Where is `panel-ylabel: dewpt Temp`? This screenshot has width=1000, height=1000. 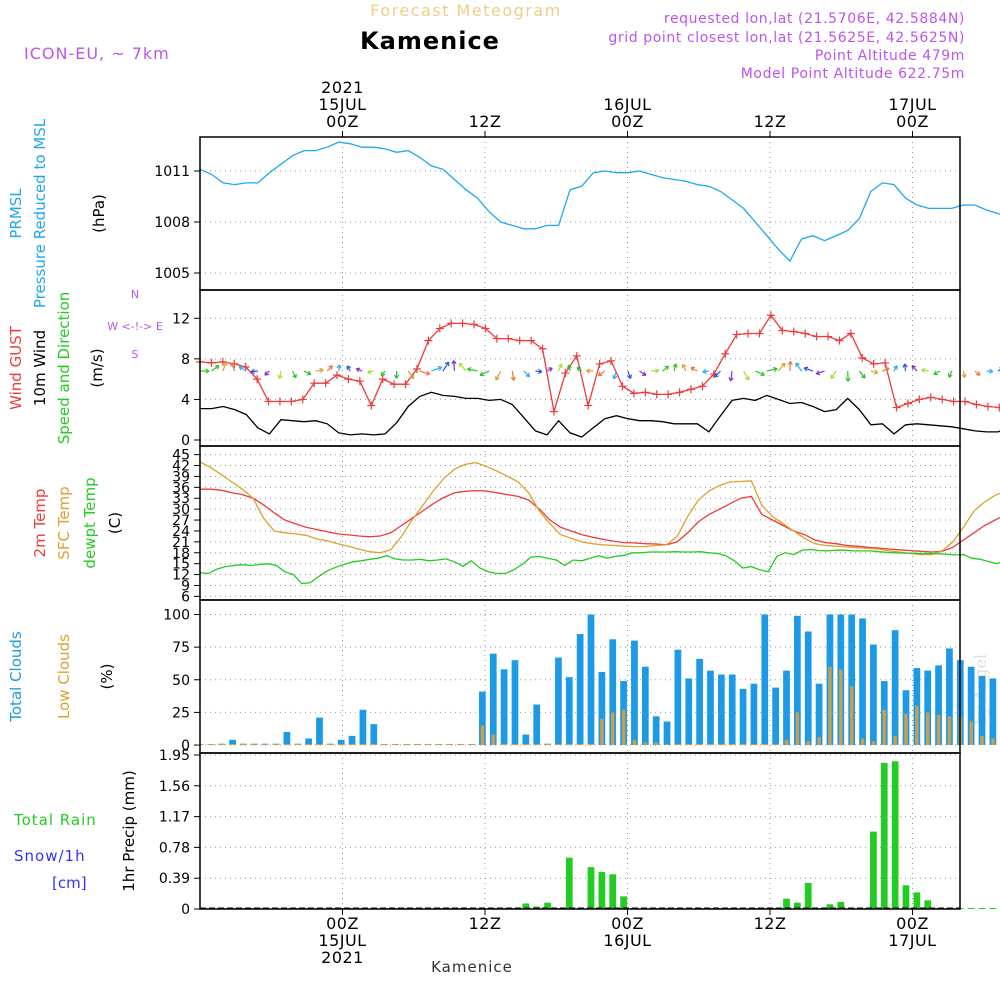 panel-ylabel: dewpt Temp is located at coordinates (90, 522).